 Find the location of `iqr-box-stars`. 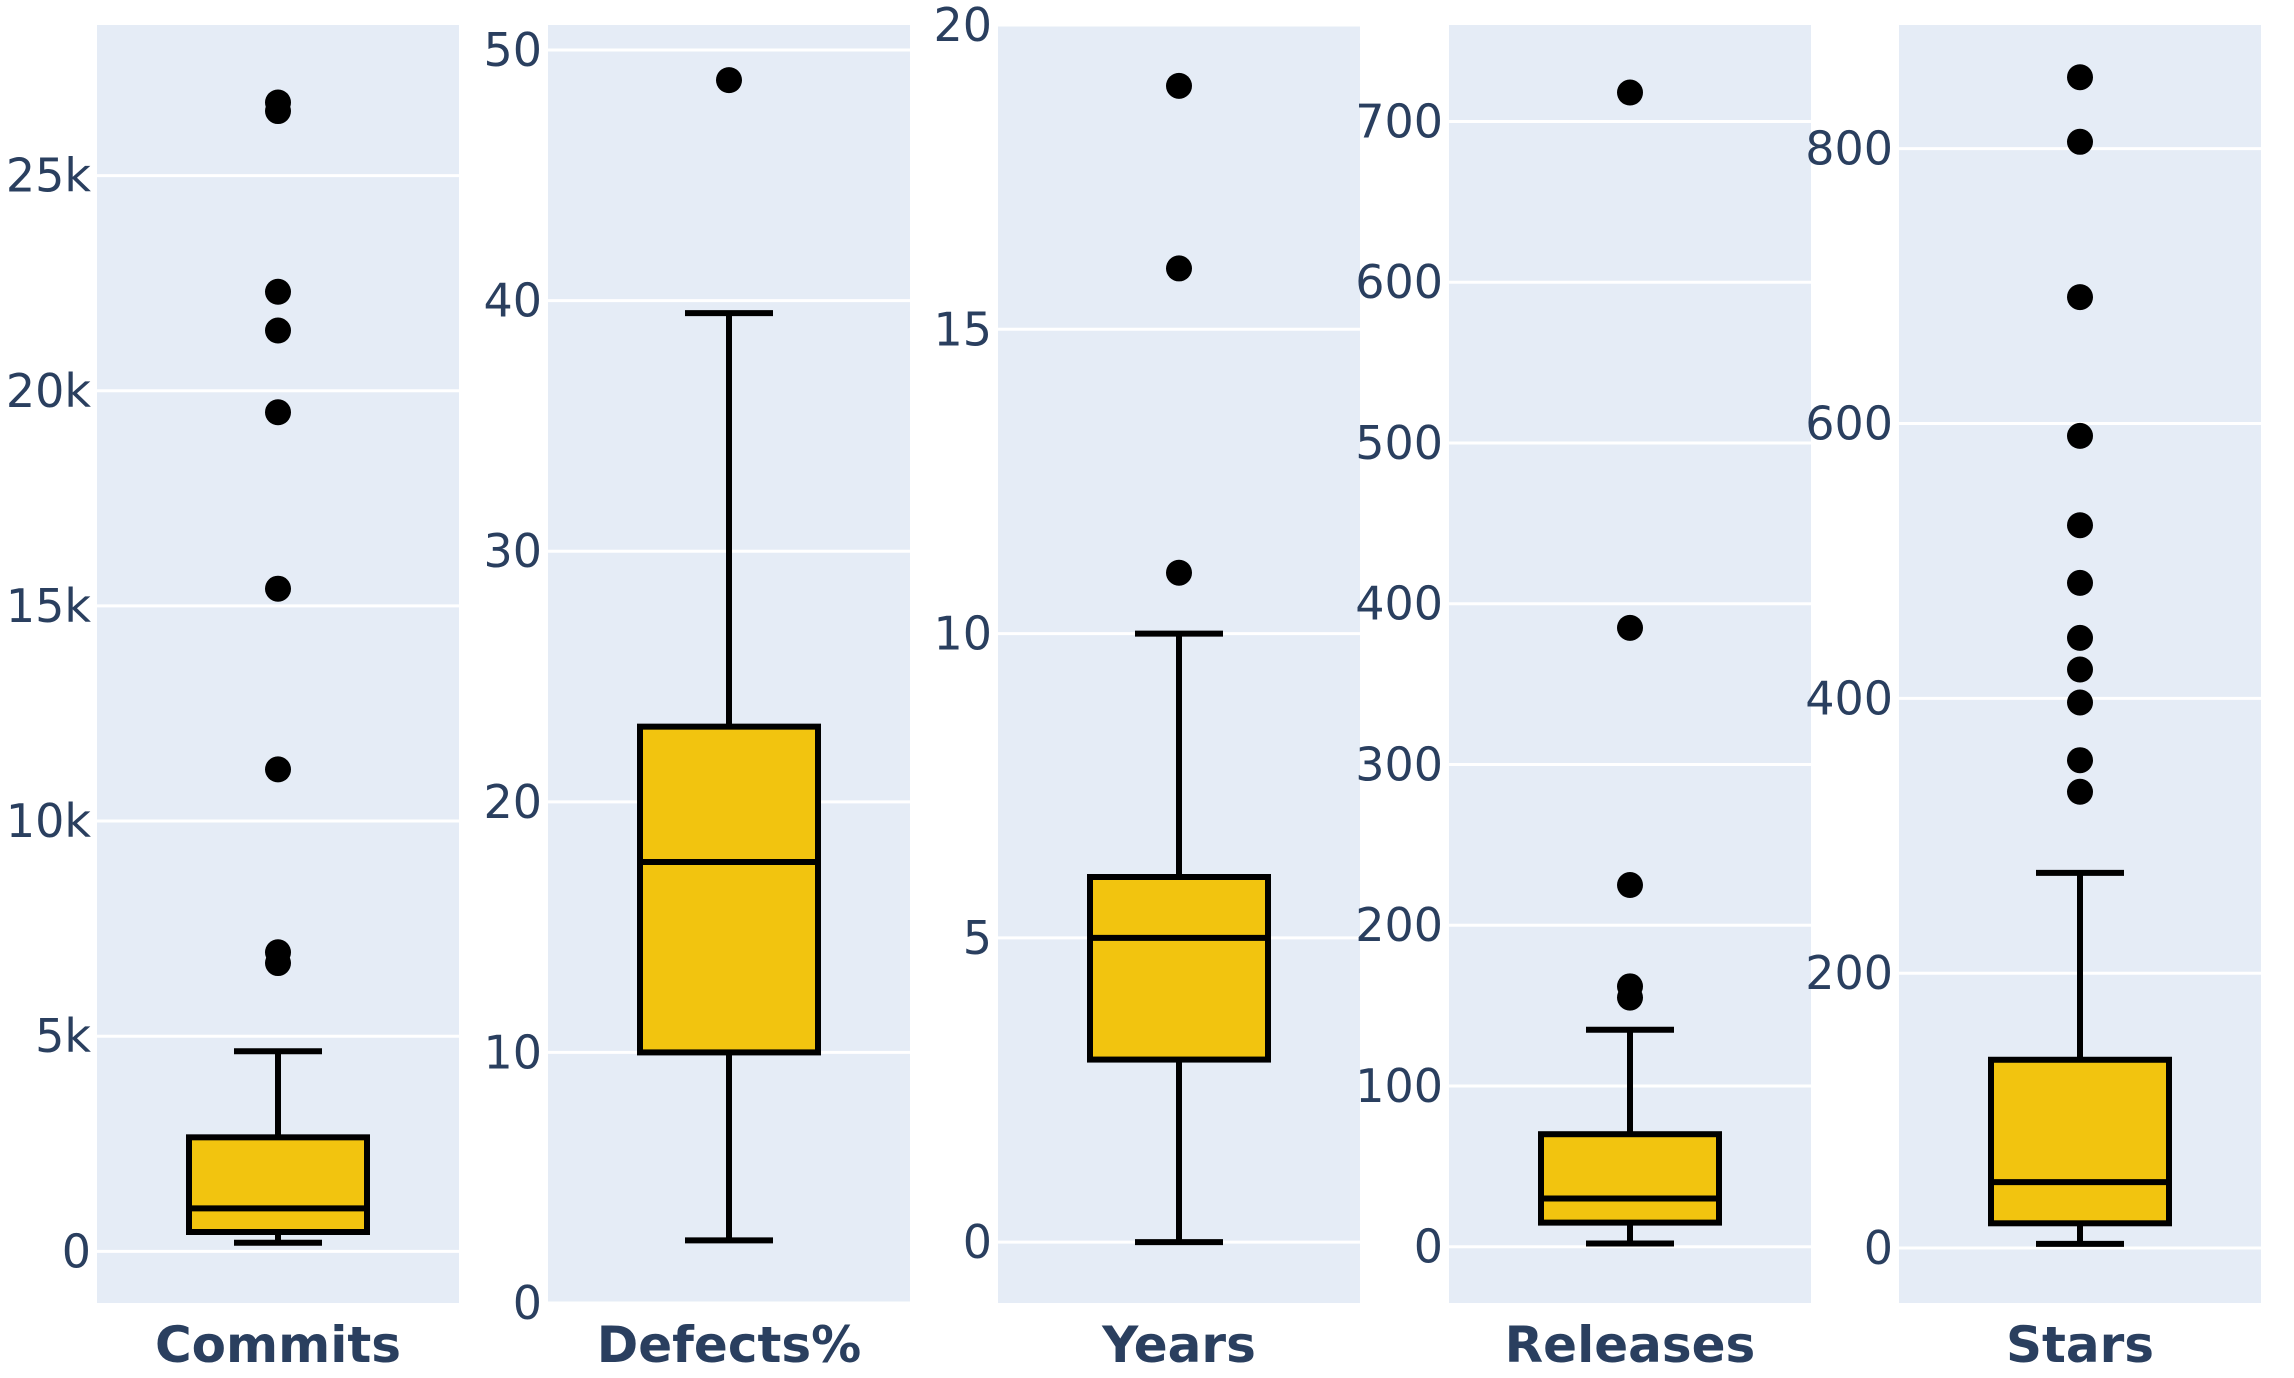

iqr-box-stars is located at coordinates (2080, 1141).